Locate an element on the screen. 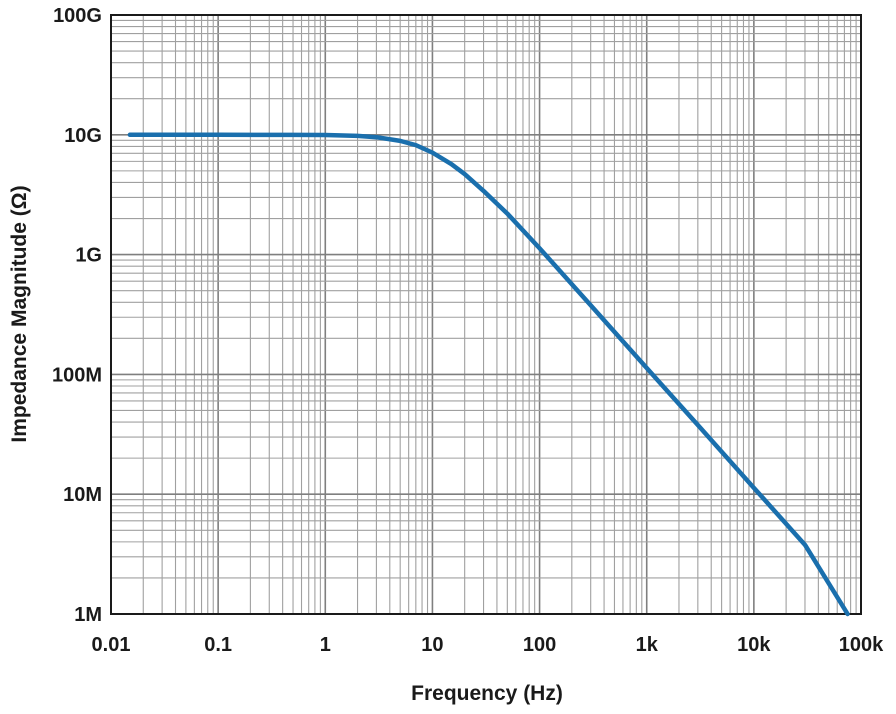  y-tick-label: 100G is located at coordinates (77, 16).